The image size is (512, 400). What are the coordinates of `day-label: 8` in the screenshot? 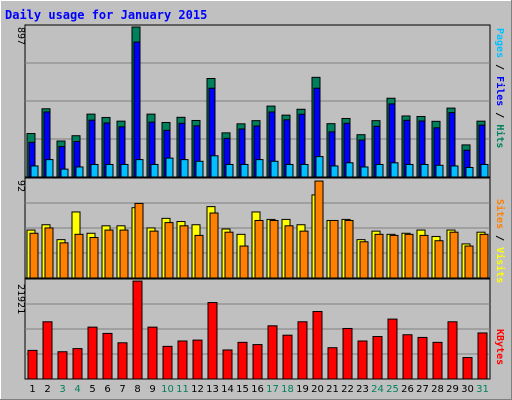 It's located at (137, 389).